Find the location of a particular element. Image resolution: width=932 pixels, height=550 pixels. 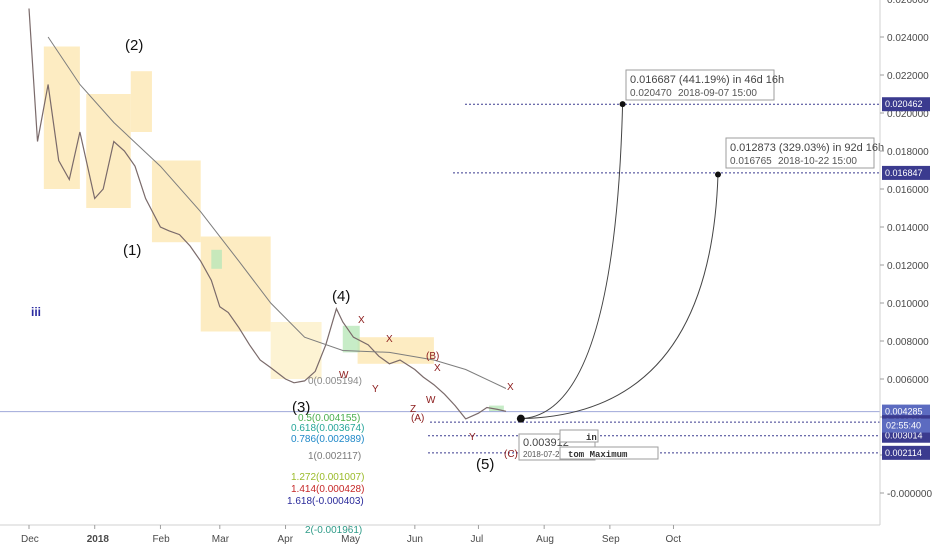

projection-date-label: 2018-10-22 15:00 is located at coordinates (817, 161).